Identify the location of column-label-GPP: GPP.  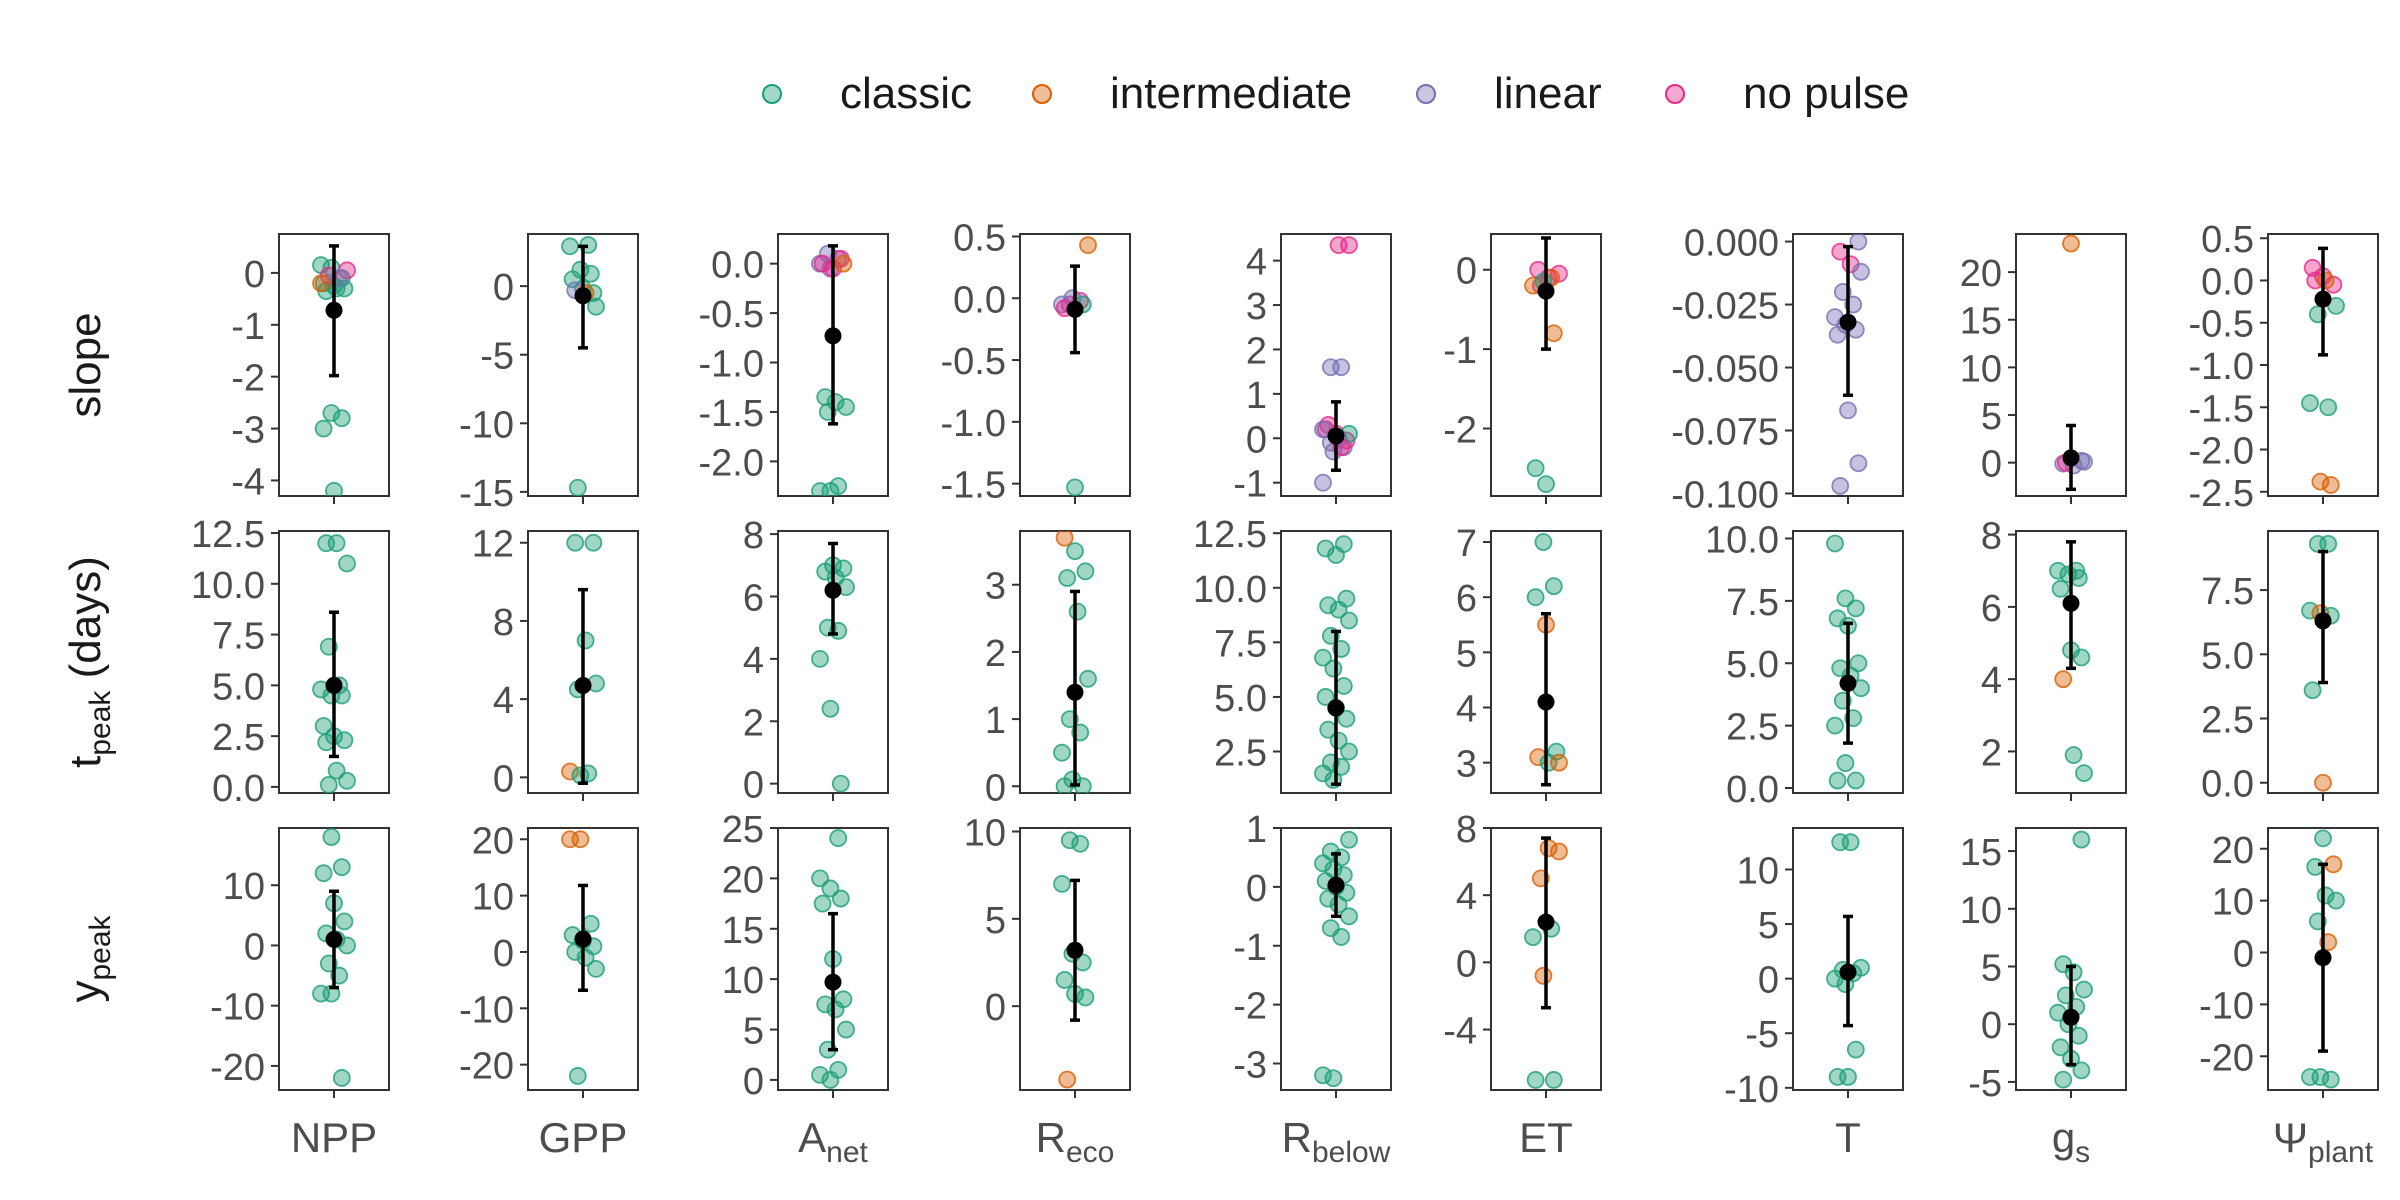
(583, 1137).